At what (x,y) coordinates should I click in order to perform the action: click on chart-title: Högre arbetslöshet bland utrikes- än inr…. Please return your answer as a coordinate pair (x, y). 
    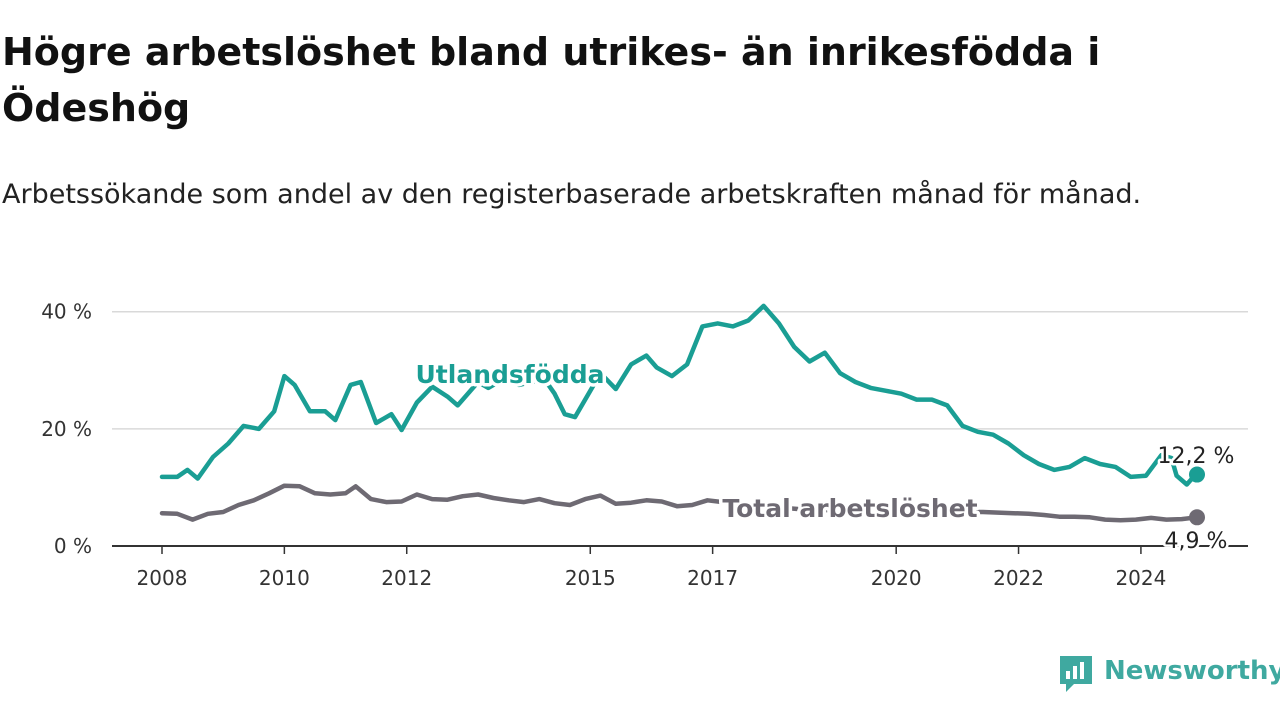
    Looking at the image, I should click on (551, 80).